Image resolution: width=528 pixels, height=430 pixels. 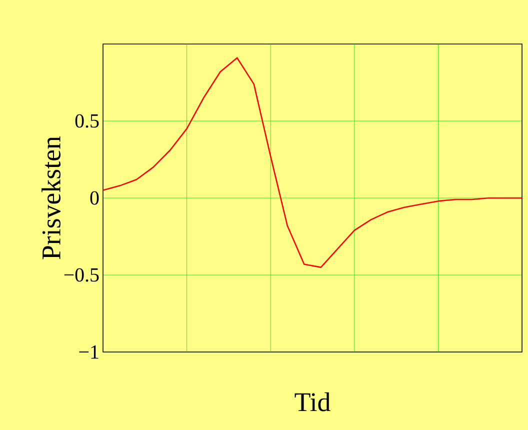 I want to click on y-axis-title: Prisveksten, so click(x=51, y=198).